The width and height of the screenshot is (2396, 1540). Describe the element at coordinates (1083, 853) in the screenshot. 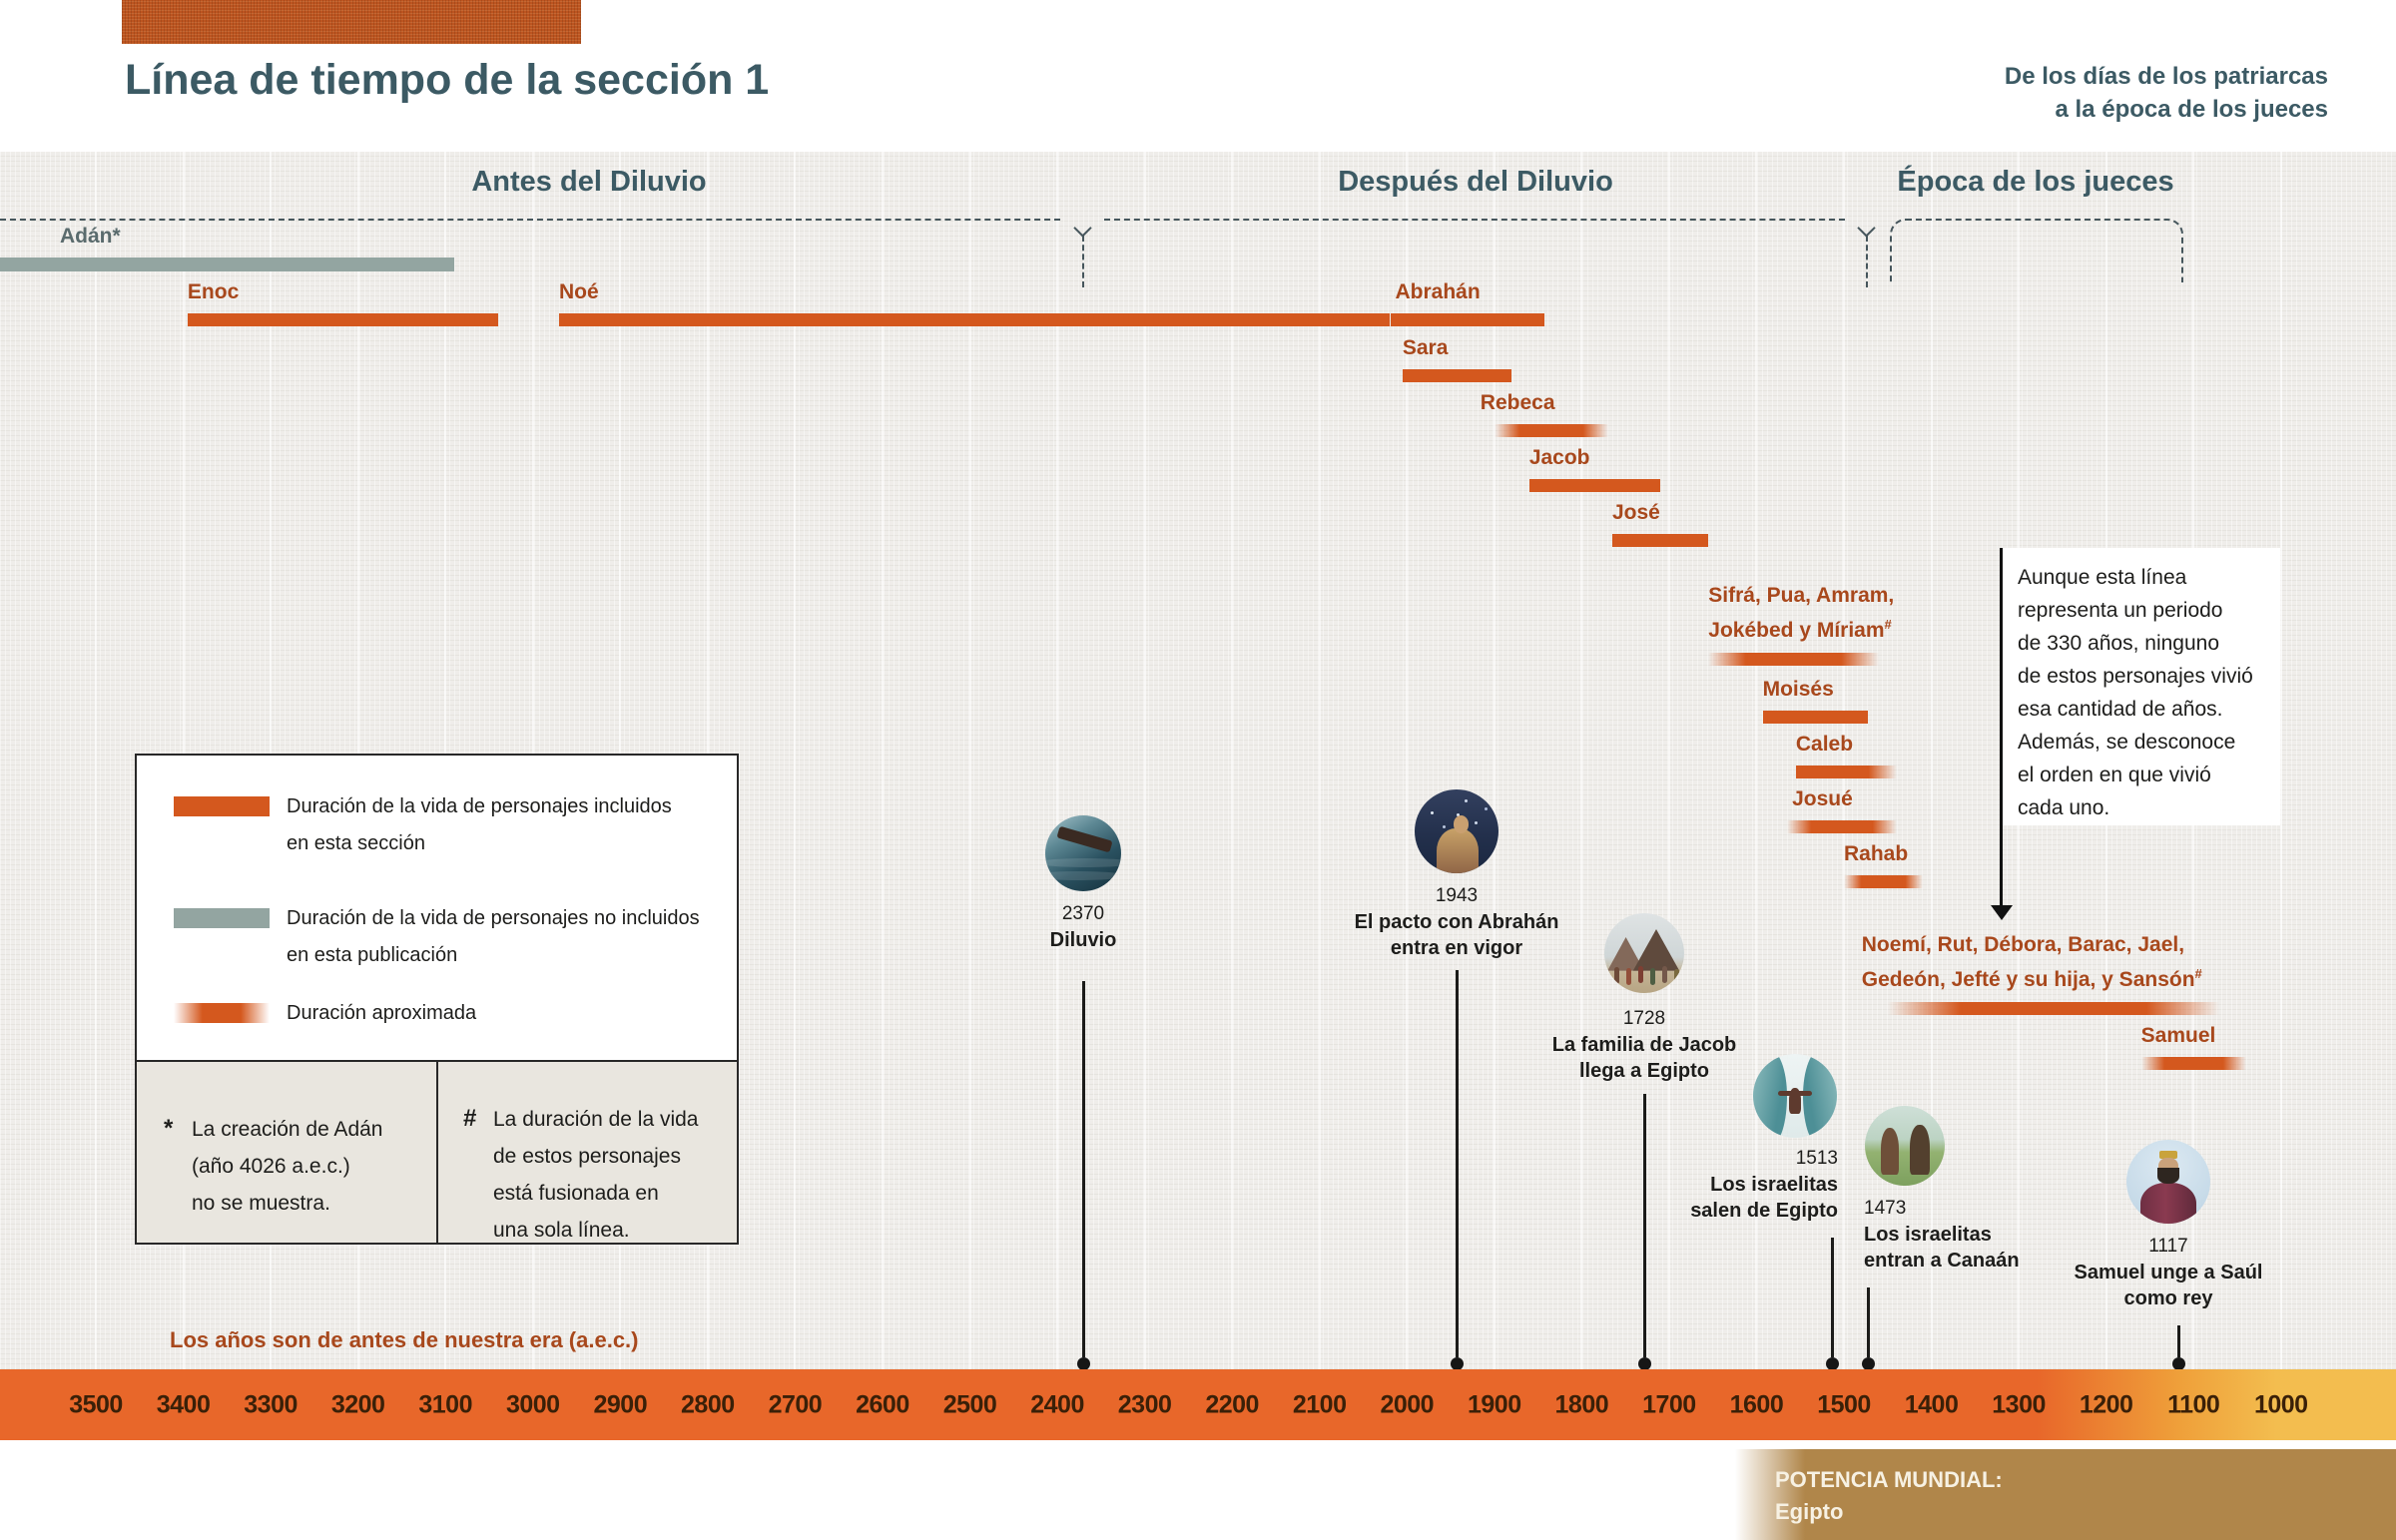

I see `event-image-arca-diluvio` at that location.